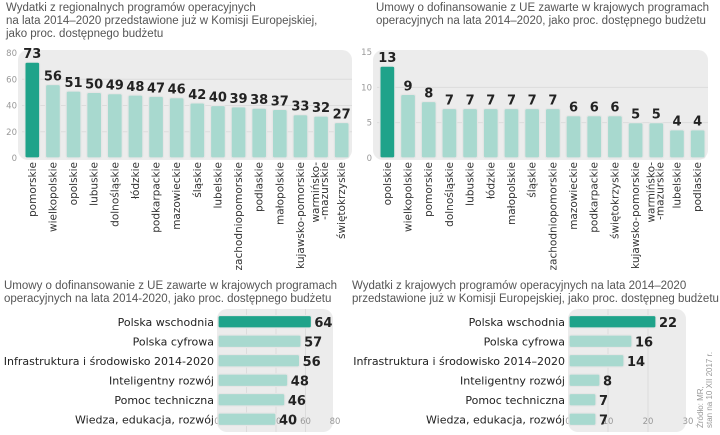  What do you see at coordinates (471, 184) in the screenshot?
I see `x-tick-label-line: lubuskie` at bounding box center [471, 184].